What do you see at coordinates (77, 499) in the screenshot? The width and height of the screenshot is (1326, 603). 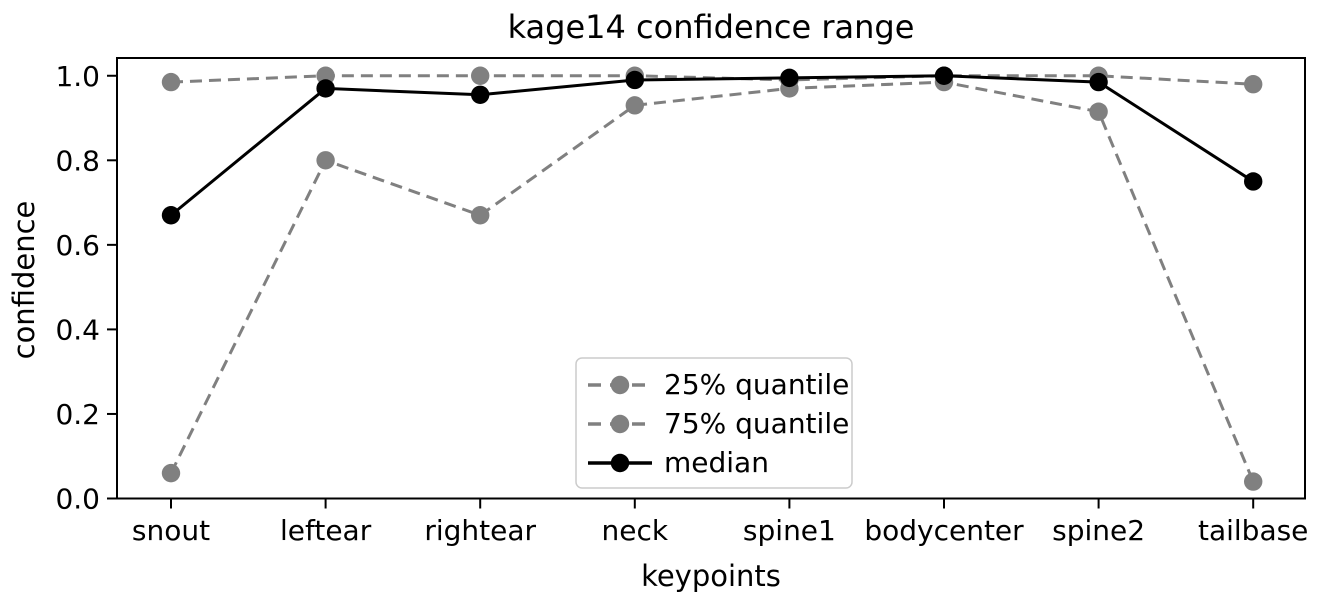 I see `y-tick-label: 0.0` at bounding box center [77, 499].